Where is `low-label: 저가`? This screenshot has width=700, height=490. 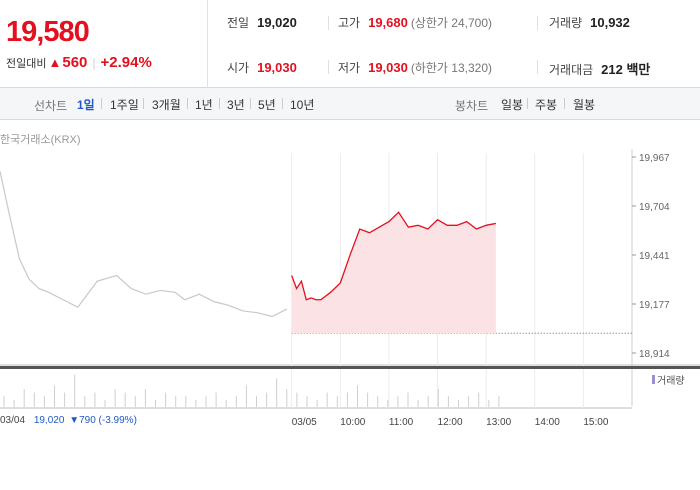
low-label: 저가 is located at coordinates (349, 68).